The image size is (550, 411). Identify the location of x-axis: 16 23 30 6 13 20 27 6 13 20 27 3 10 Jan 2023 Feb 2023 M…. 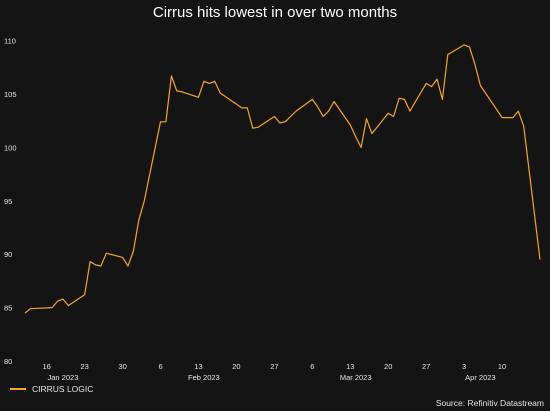
(275, 372).